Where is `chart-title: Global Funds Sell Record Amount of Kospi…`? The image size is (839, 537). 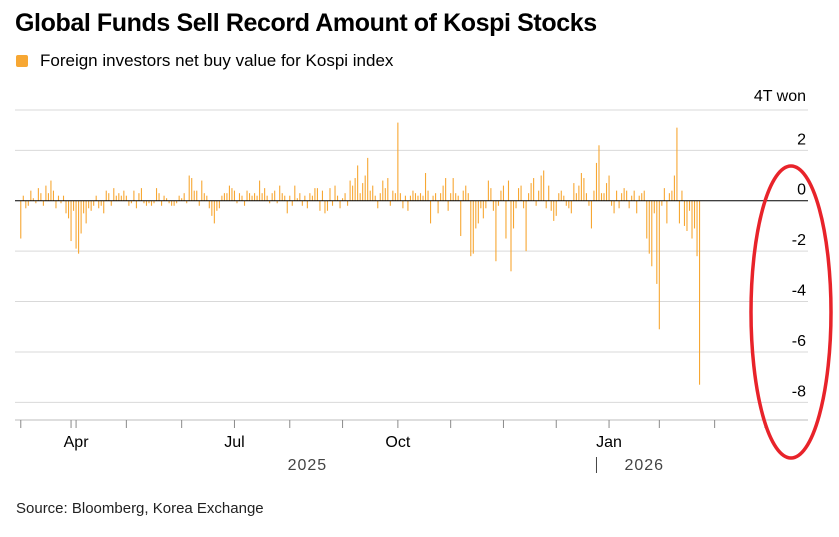
chart-title: Global Funds Sell Record Amount of Kospi… is located at coordinates (306, 23).